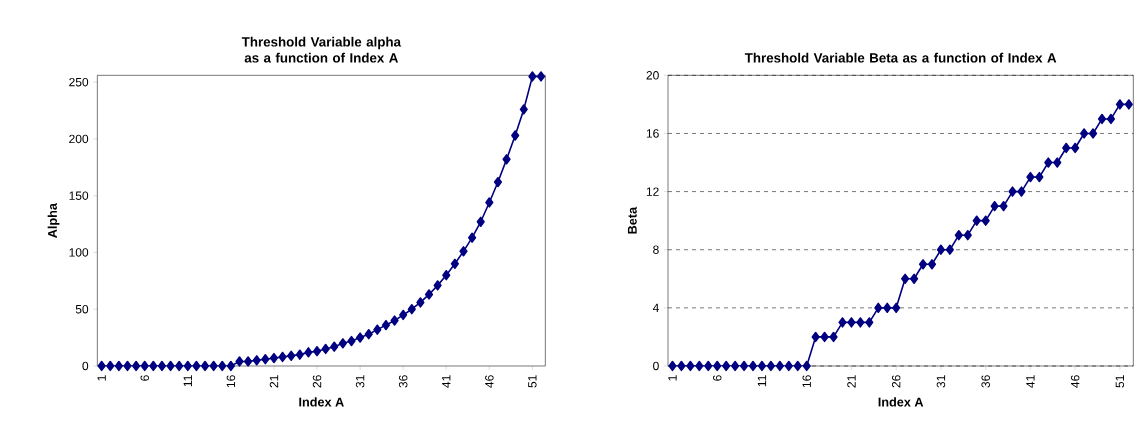  What do you see at coordinates (79, 252) in the screenshot?
I see `y-tick-label: 100` at bounding box center [79, 252].